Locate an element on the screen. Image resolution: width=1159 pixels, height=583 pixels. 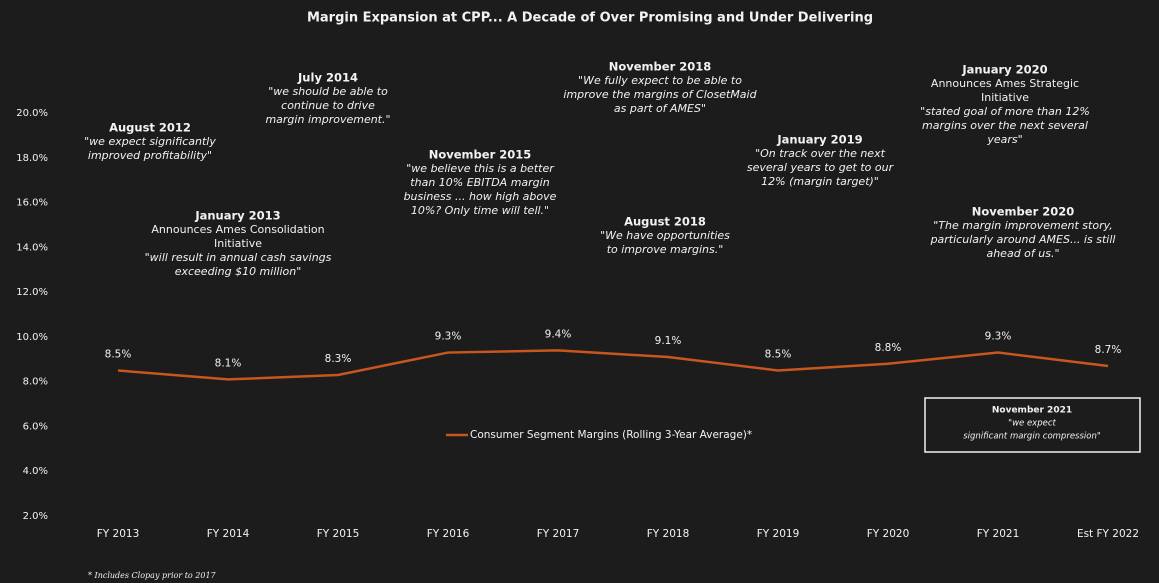
y-tick-label: 18.0% is located at coordinates (32, 158).